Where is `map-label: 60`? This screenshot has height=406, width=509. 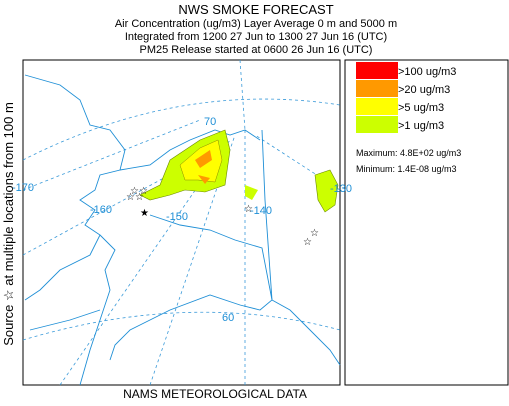 map-label: 60 is located at coordinates (228, 318).